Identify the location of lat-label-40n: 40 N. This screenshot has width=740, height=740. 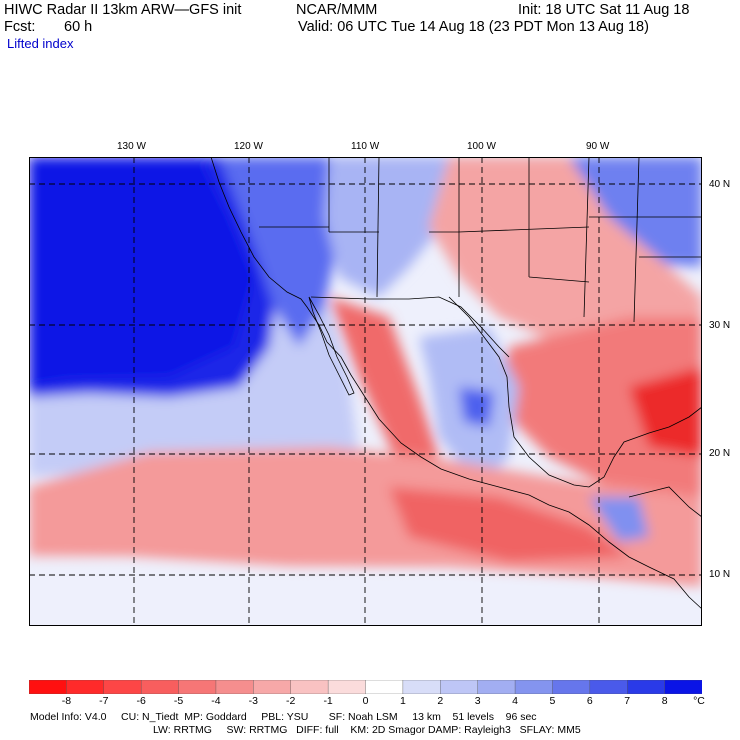
(720, 184).